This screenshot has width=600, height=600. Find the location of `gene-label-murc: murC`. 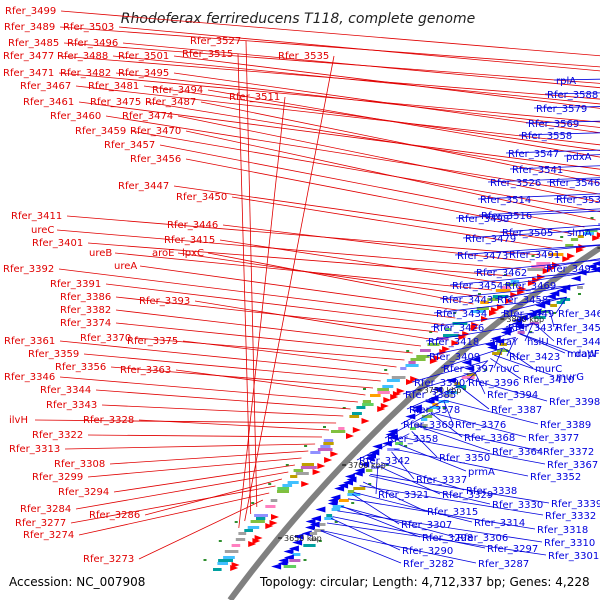

gene-label-murc: murC is located at coordinates (548, 369).